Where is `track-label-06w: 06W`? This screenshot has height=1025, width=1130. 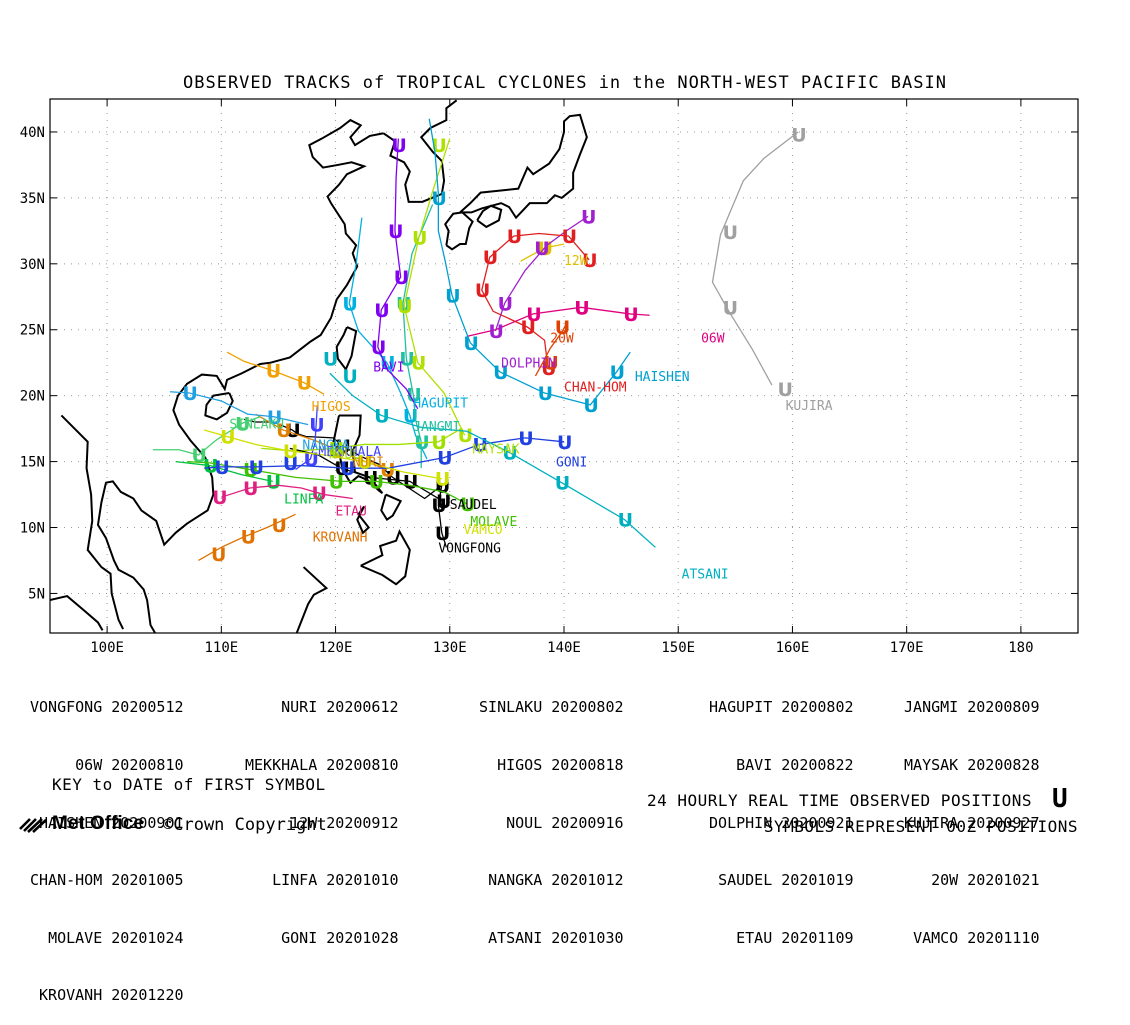 track-label-06w: 06W is located at coordinates (713, 339).